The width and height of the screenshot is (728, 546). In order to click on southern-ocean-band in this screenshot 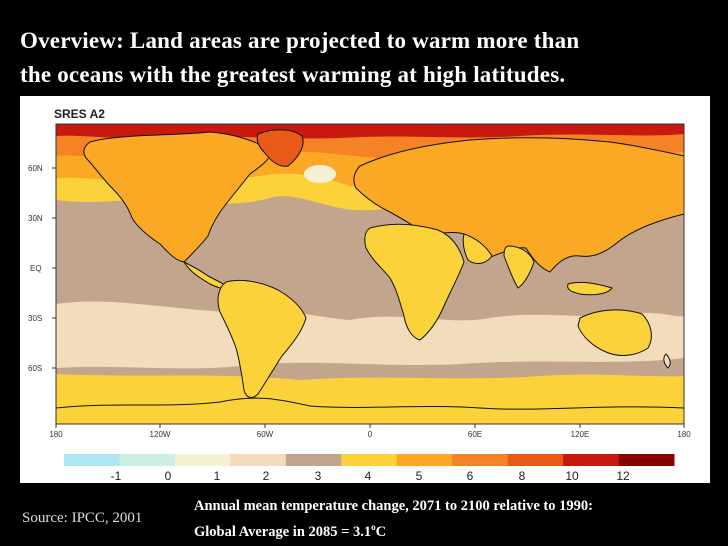, I will do `click(370, 335)`.